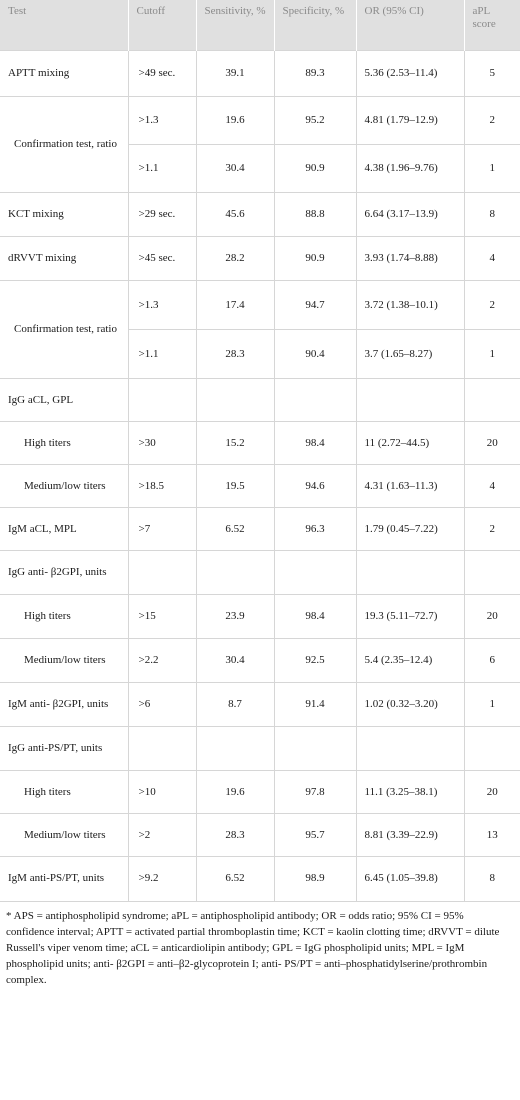  What do you see at coordinates (64, 748) in the screenshot?
I see `cell-test: IgG anti-PS/PT, units` at bounding box center [64, 748].